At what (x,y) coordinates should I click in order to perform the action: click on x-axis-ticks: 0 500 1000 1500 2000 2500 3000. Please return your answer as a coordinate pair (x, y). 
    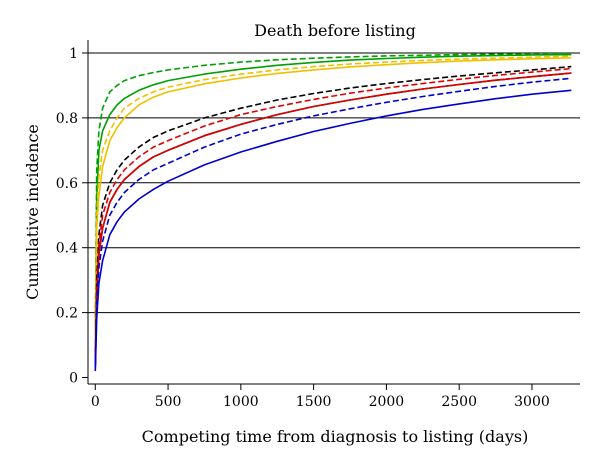
    Looking at the image, I should click on (320, 397).